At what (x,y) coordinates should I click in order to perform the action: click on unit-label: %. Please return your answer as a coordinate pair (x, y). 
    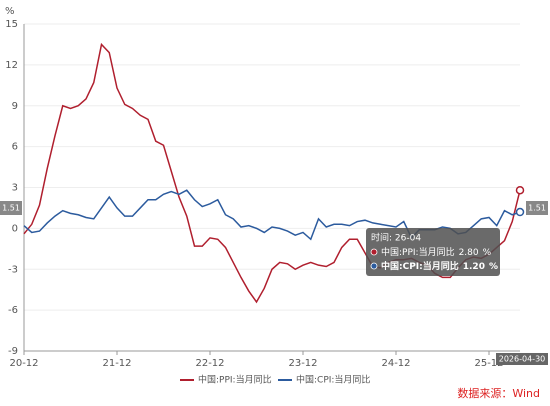
    Looking at the image, I should click on (10, 11).